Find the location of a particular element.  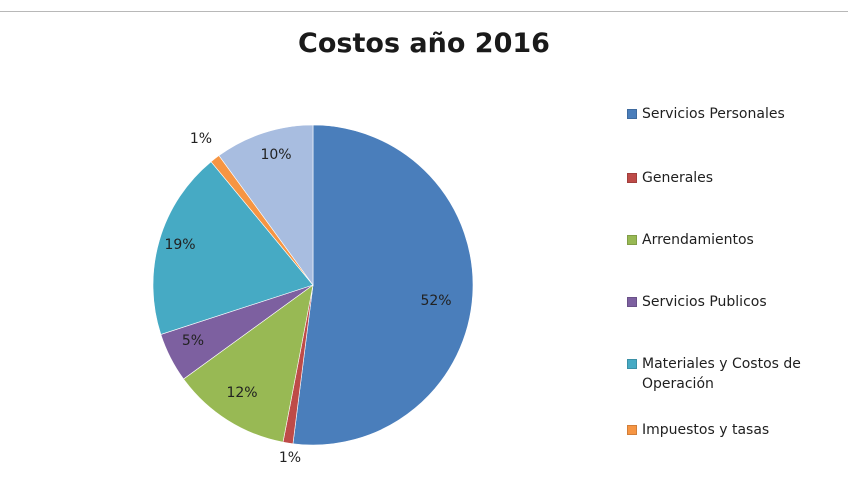

data-label-arrendamientos: 12% is located at coordinates (241, 393).